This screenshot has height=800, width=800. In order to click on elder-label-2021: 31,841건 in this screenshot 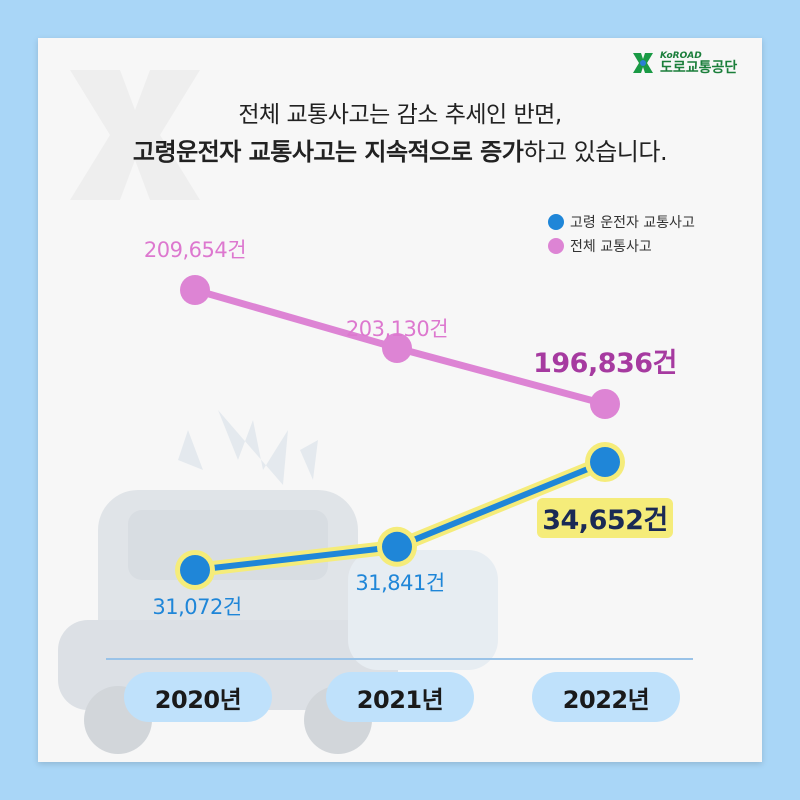, I will do `click(399, 583)`.